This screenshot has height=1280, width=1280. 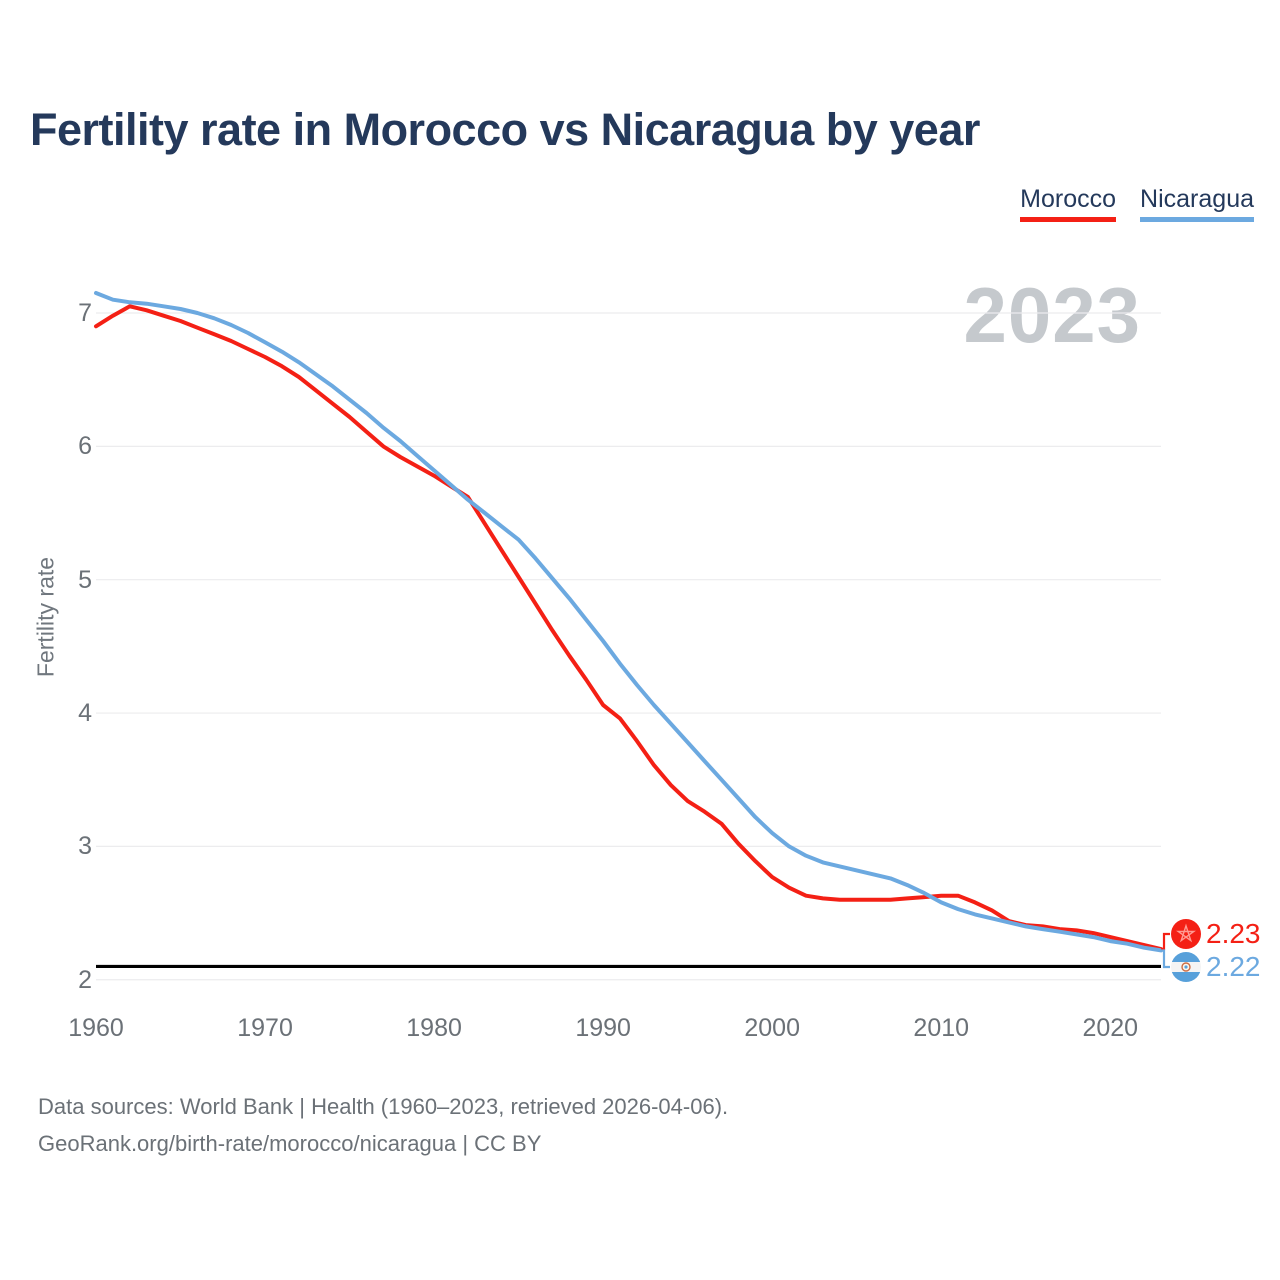 What do you see at coordinates (772, 1028) in the screenshot?
I see `x-tick-label: 2000` at bounding box center [772, 1028].